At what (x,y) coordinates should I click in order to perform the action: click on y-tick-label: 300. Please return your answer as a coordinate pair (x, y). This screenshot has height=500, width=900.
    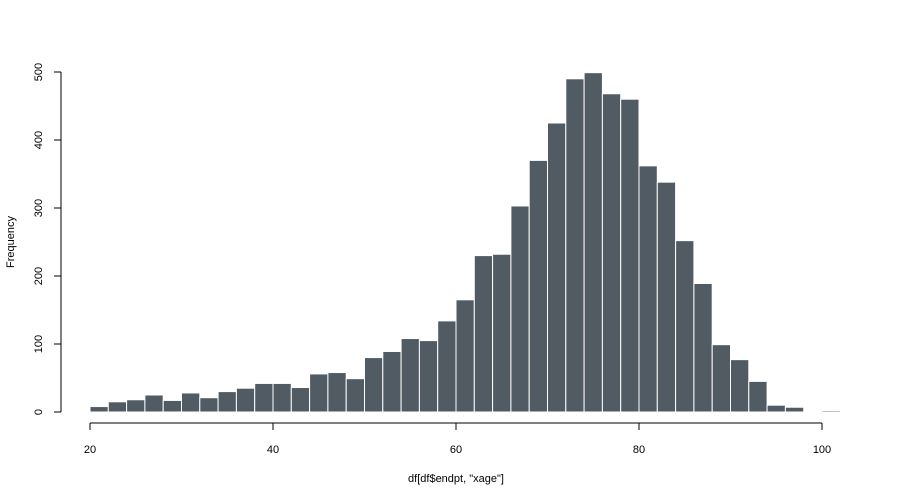
    Looking at the image, I should click on (39, 208).